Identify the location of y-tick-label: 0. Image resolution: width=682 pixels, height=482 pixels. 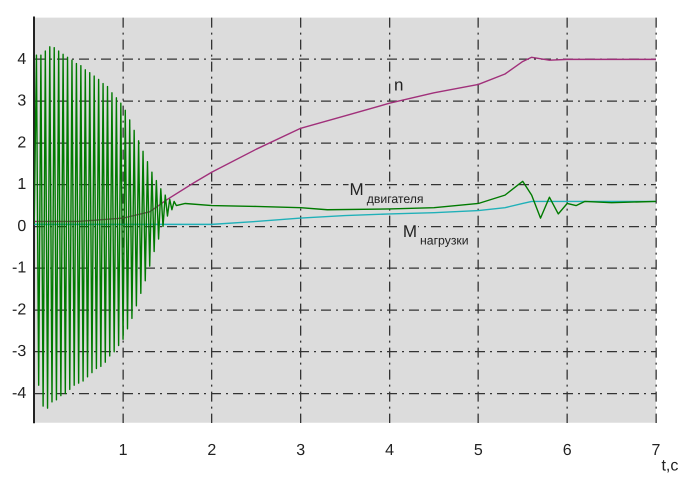
(21, 226).